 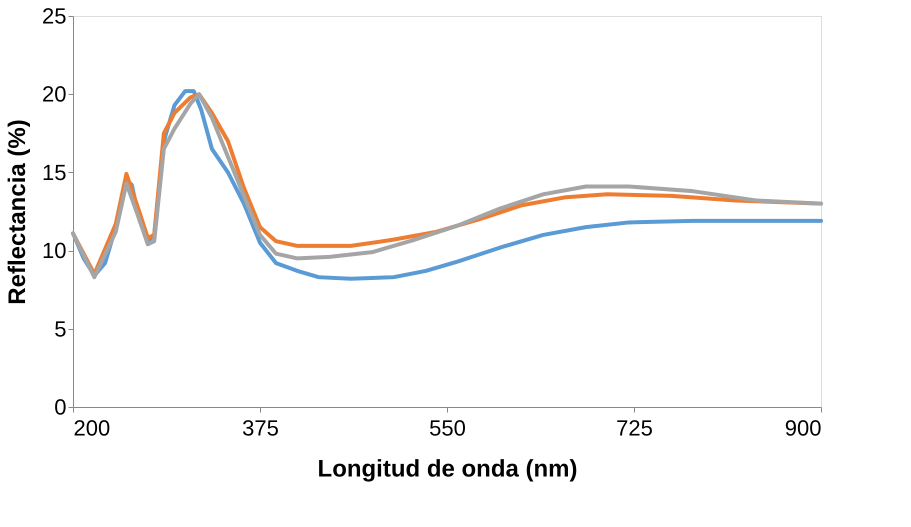 What do you see at coordinates (92, 428) in the screenshot?
I see `x-tick-label: 200` at bounding box center [92, 428].